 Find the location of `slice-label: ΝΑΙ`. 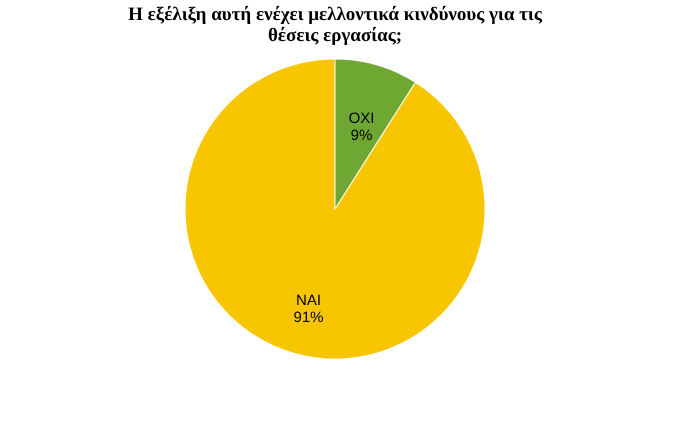

slice-label: ΝΑΙ is located at coordinates (309, 301).